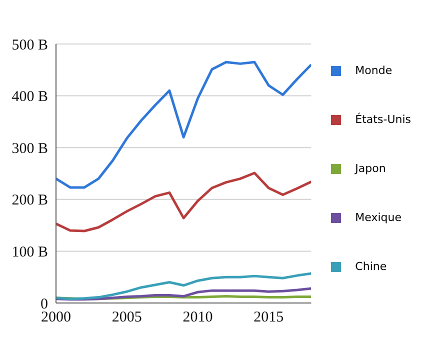 The height and width of the screenshot is (337, 425). I want to click on x-tick-label: 2010, so click(197, 318).